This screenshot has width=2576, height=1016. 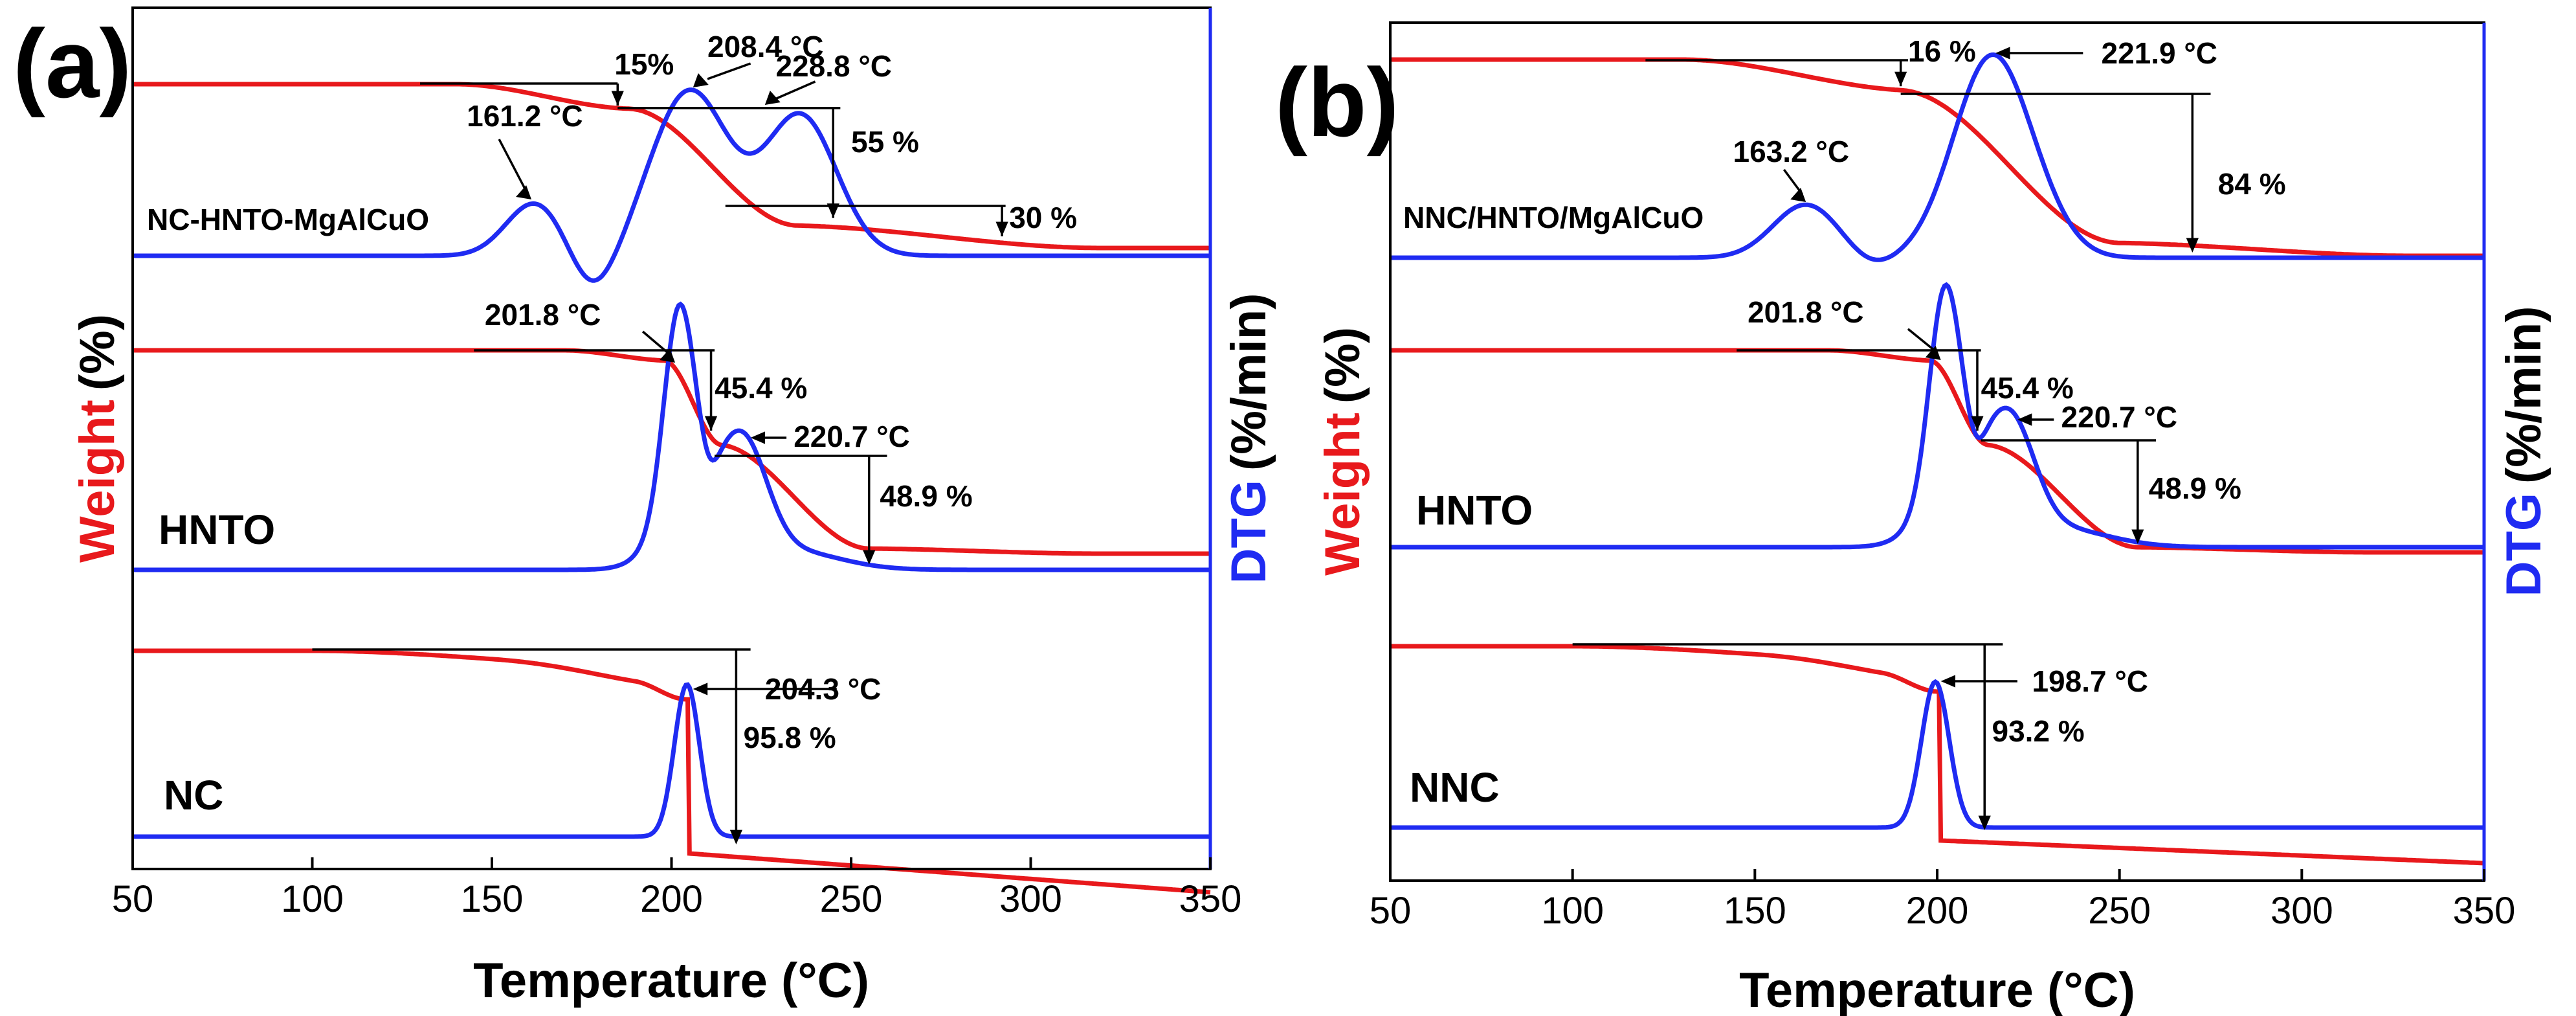 I want to click on panel-a-y-axis-label-left: Weight (%), so click(x=97, y=438).